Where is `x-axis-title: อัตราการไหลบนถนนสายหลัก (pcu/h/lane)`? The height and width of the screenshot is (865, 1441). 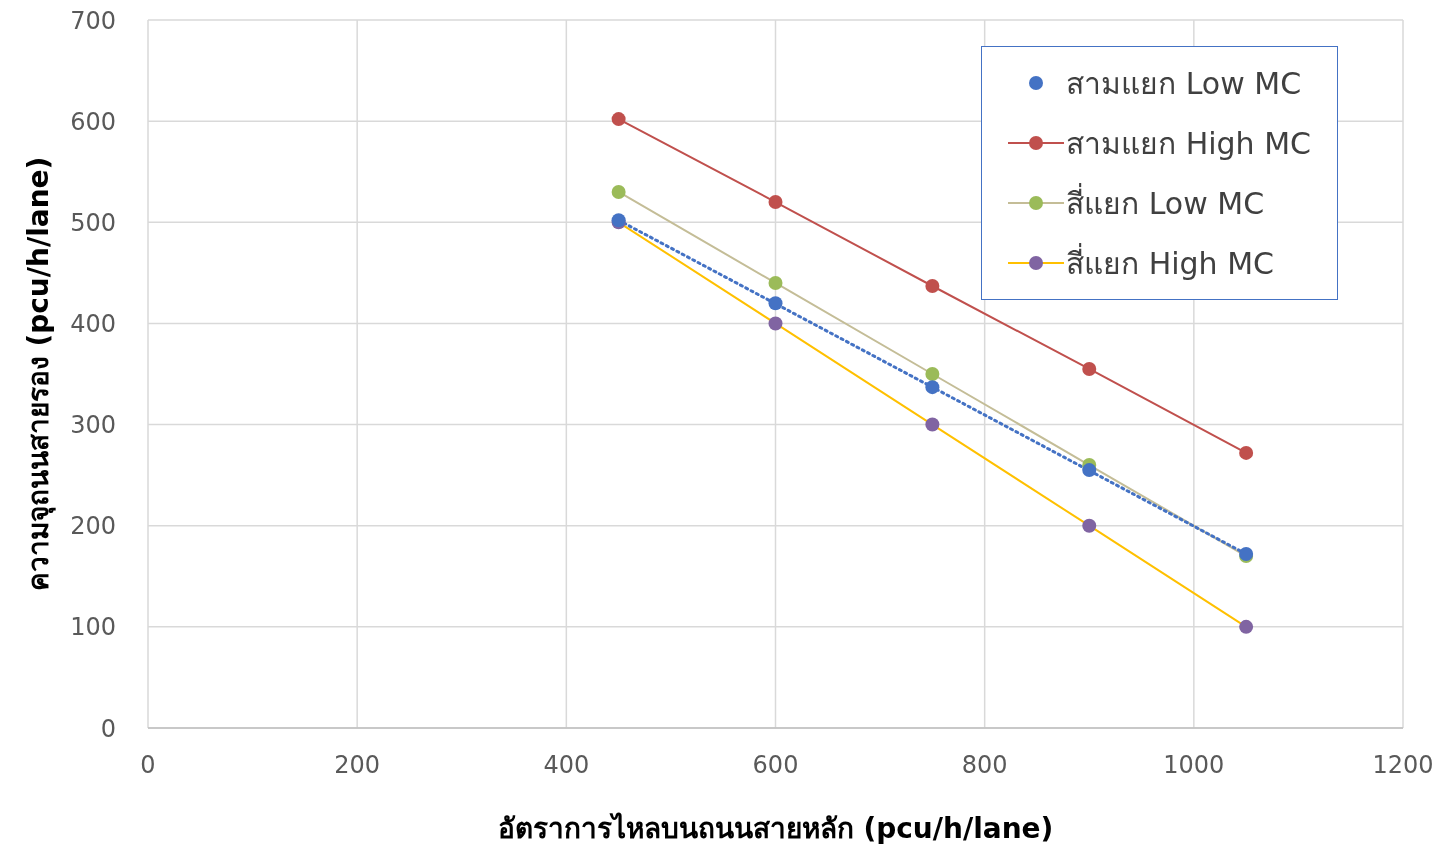
x-axis-title: อัตราการไหลบนถนนสายหลัก (pcu/h/lane) is located at coordinates (775, 828).